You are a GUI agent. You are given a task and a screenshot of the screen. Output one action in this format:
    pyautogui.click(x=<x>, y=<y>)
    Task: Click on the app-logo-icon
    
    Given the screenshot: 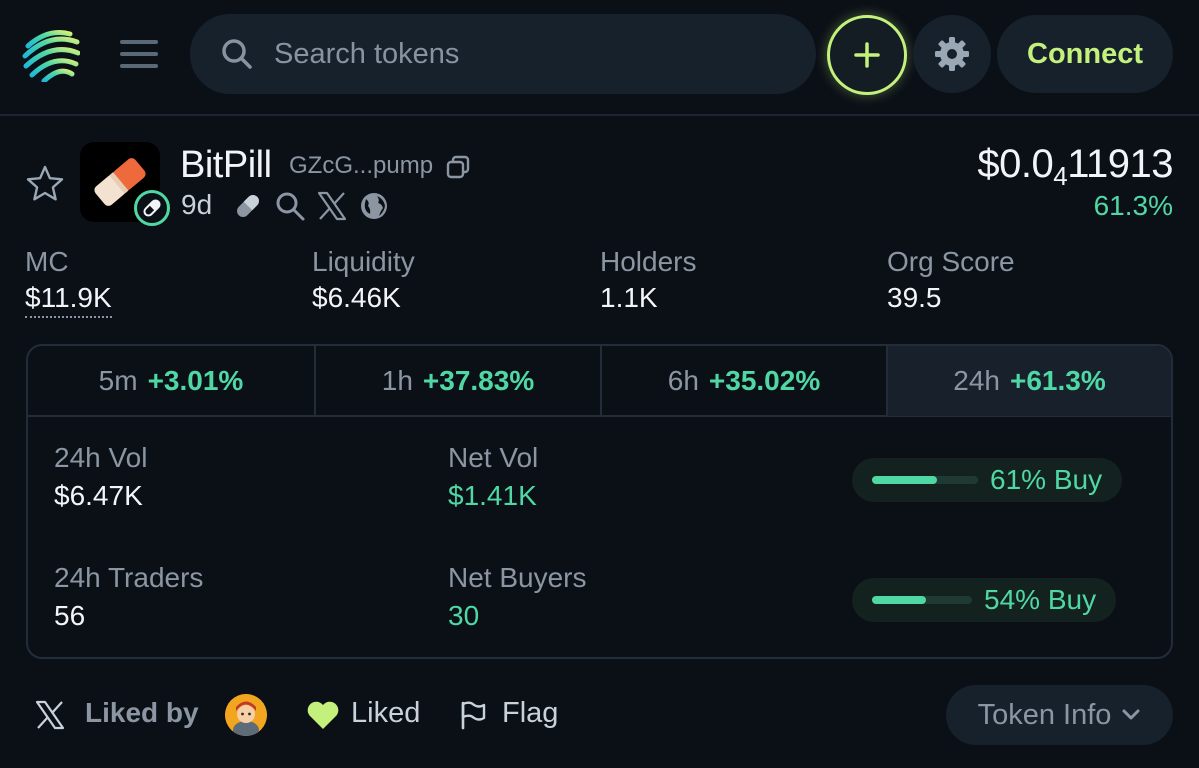 What is the action you would take?
    pyautogui.click(x=51, y=54)
    